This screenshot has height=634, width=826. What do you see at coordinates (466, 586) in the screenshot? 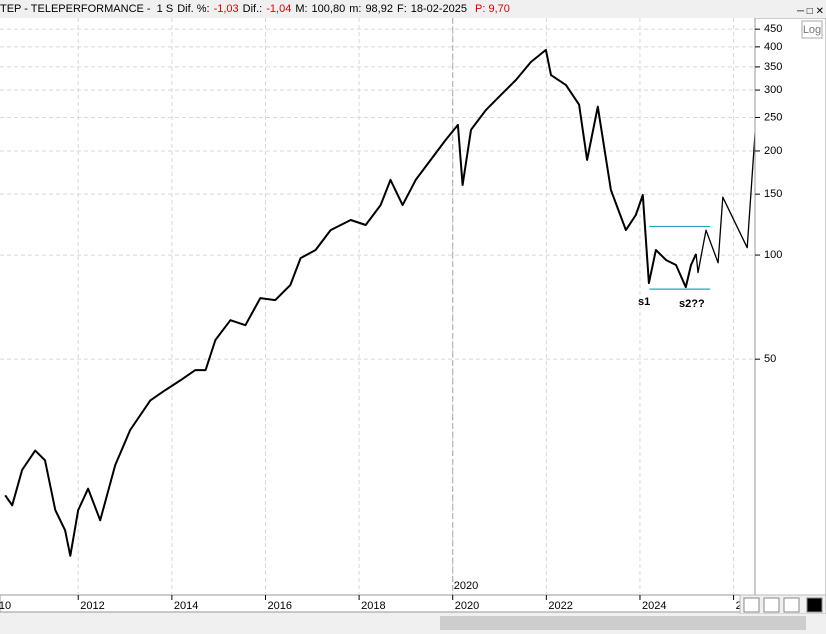
I see `marker-label: 2020` at bounding box center [466, 586].